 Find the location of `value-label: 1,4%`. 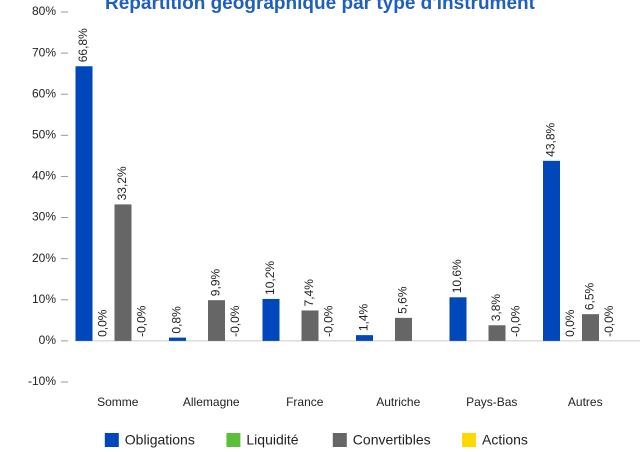

value-label: 1,4% is located at coordinates (364, 317).